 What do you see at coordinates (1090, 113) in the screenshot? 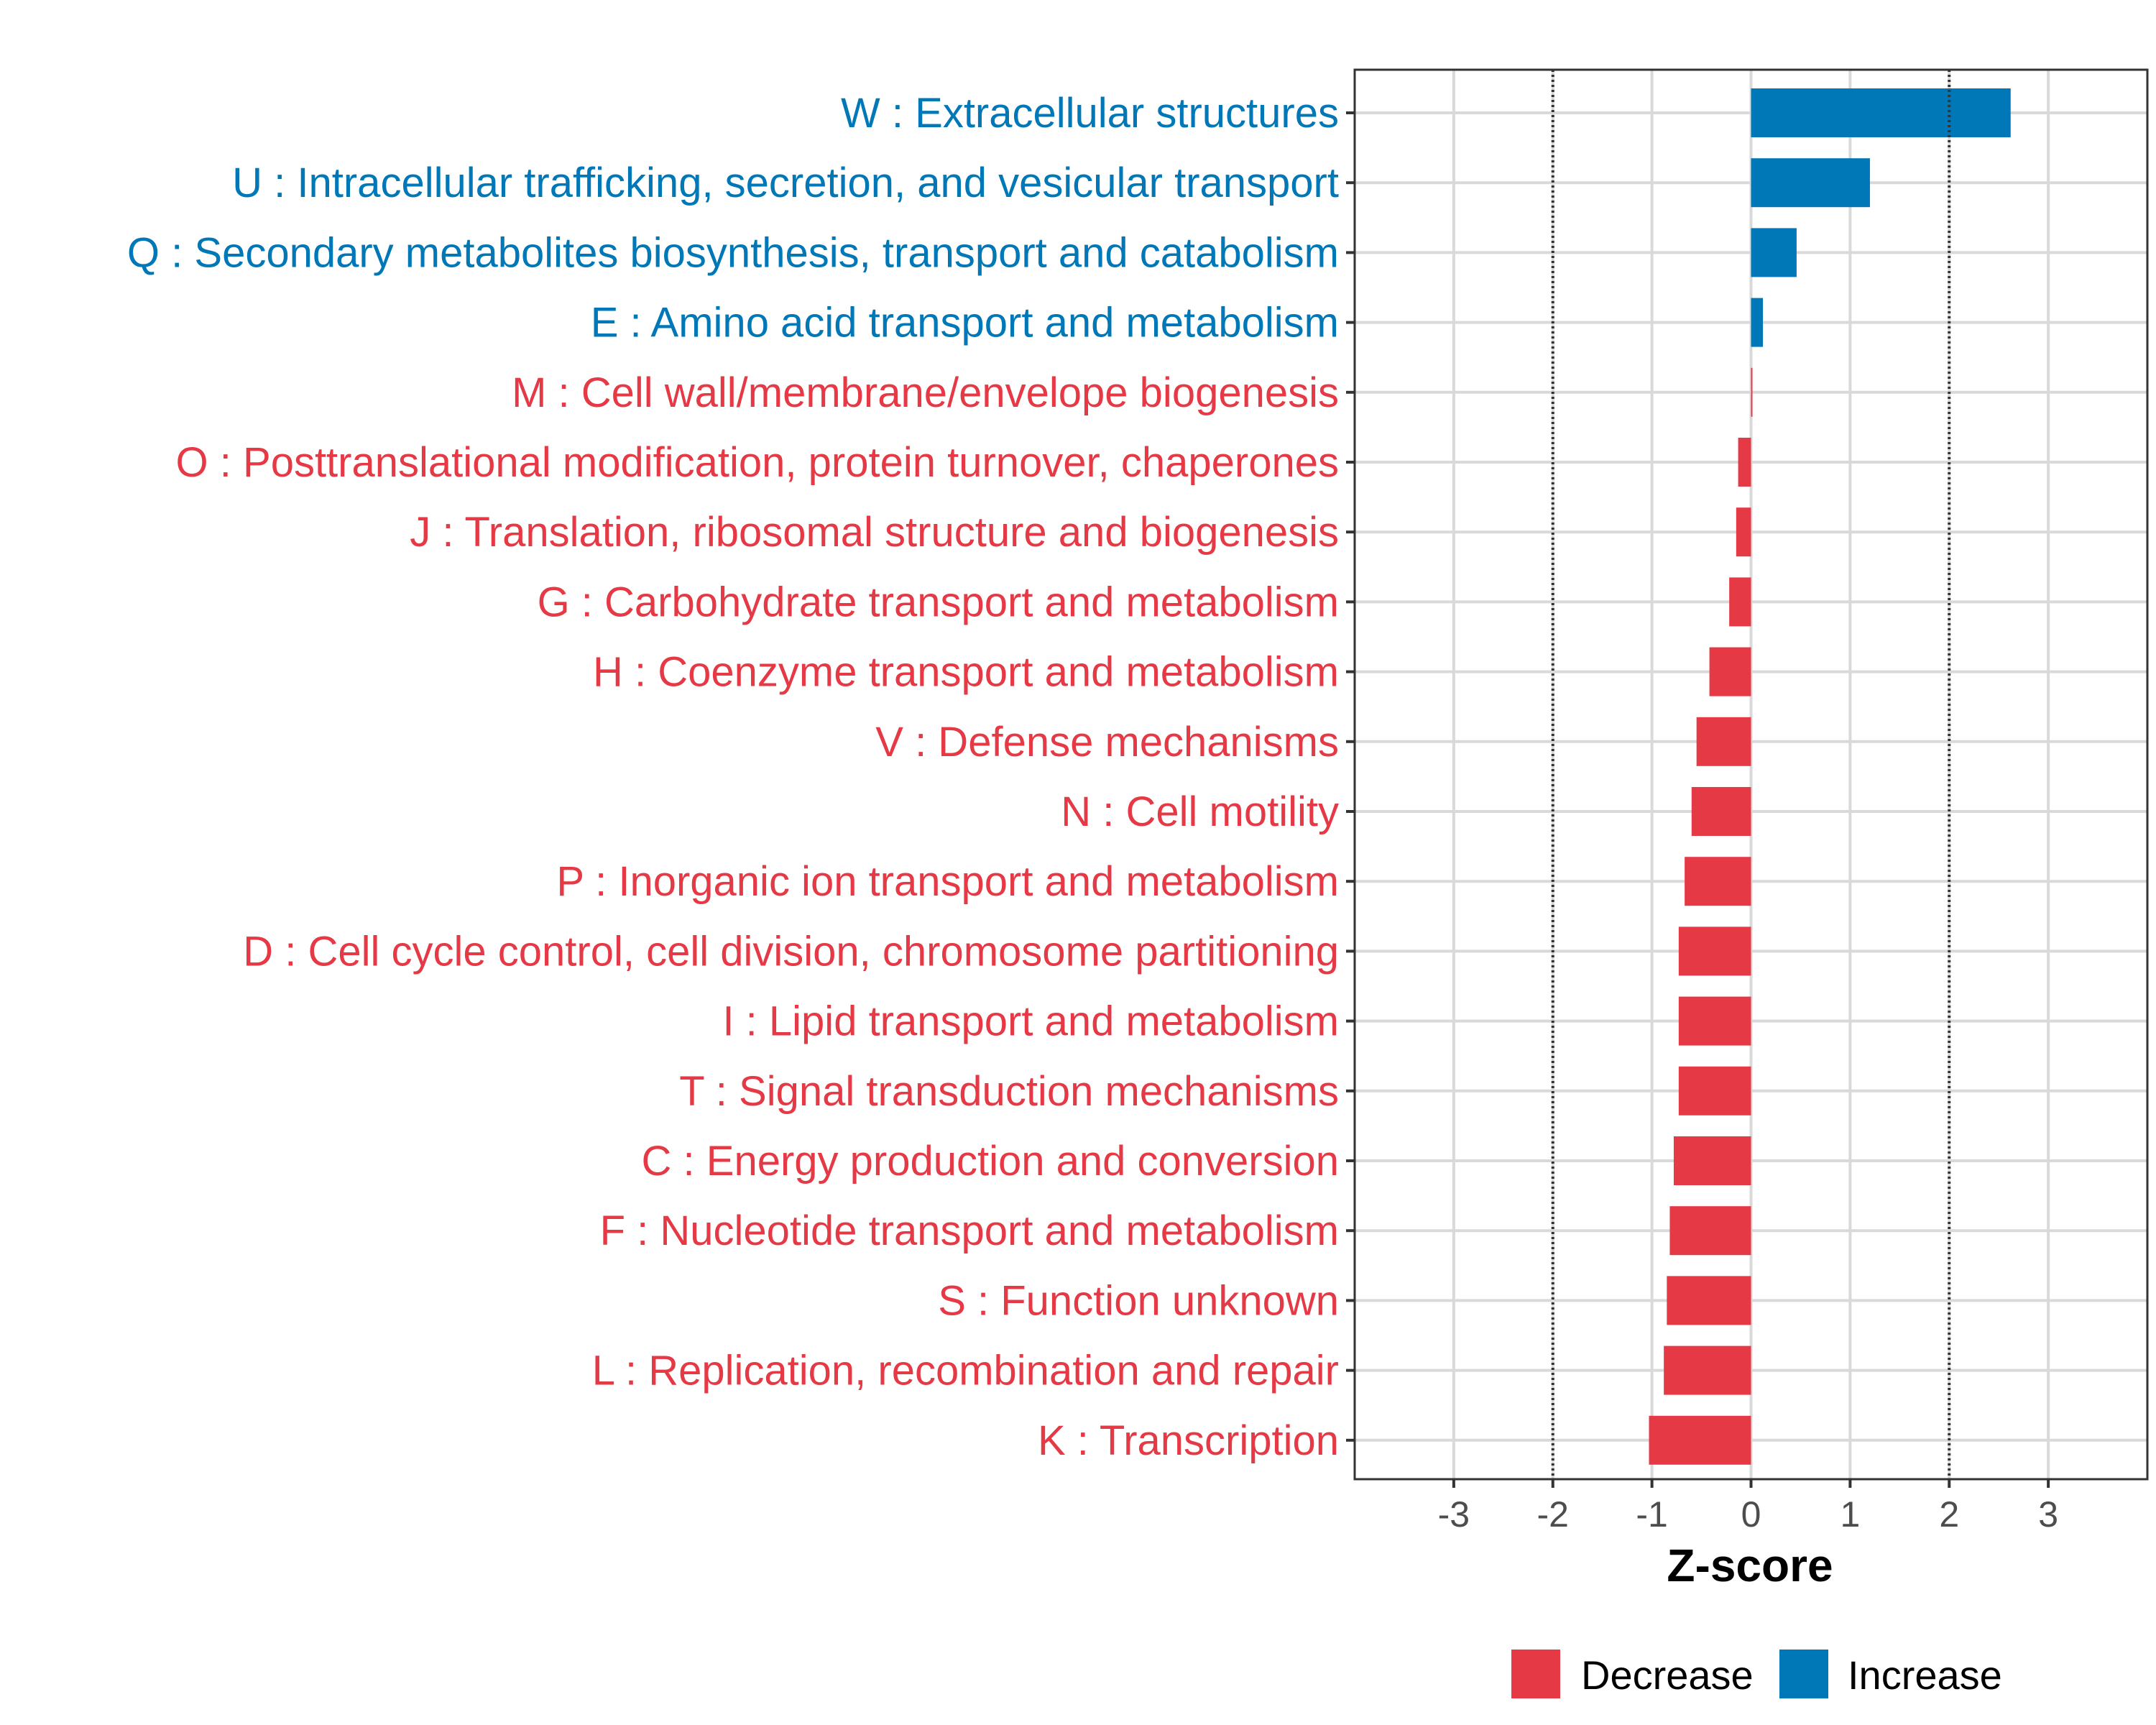
I see `category-label: W : Extracellular structures` at bounding box center [1090, 113].